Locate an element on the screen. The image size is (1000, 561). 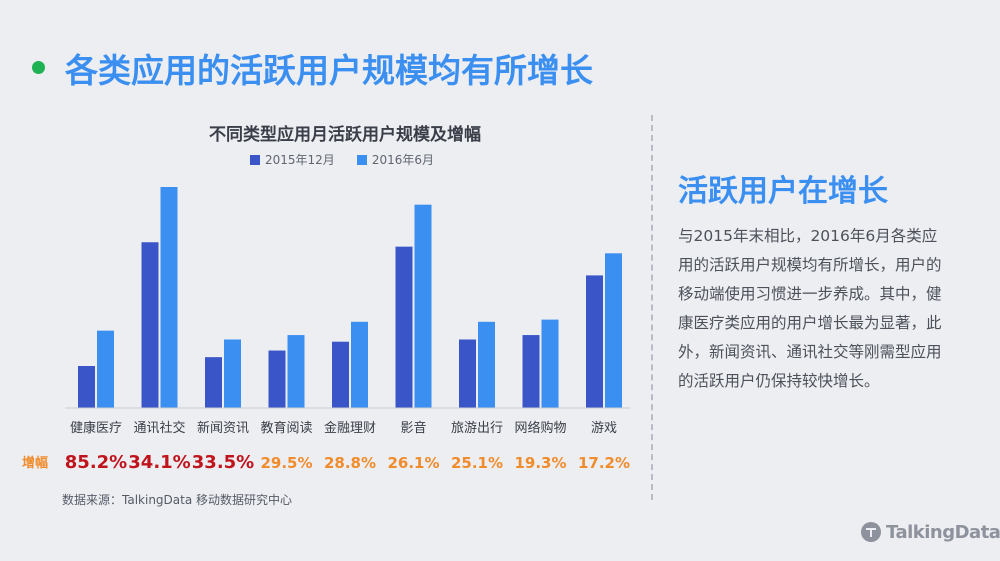
category-label: 影音 is located at coordinates (413, 428).